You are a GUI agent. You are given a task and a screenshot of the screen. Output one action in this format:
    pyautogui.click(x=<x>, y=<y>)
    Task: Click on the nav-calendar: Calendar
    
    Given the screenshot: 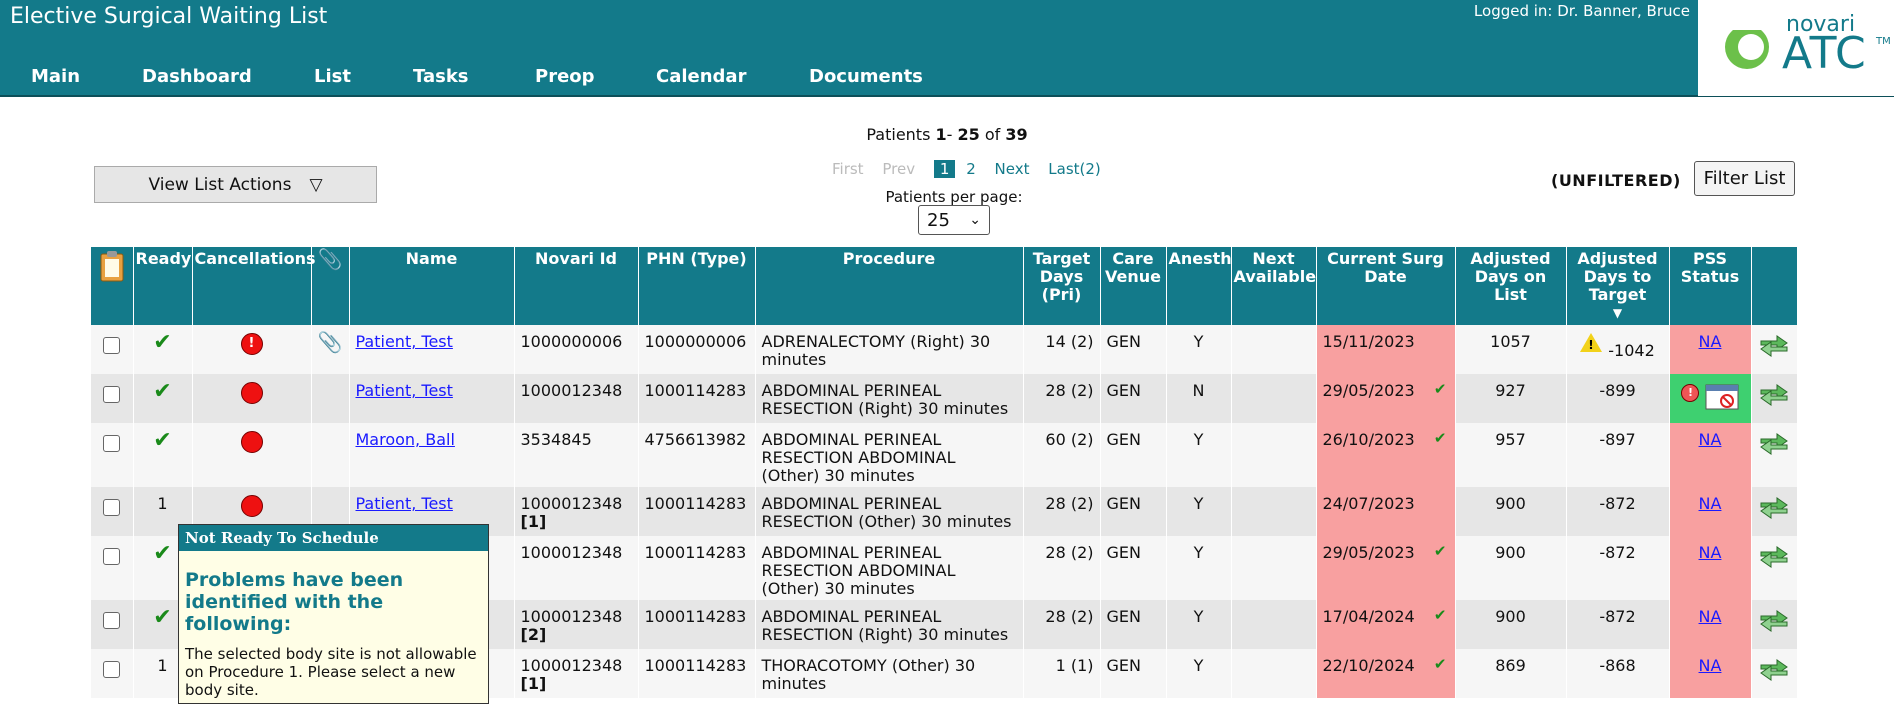 What is the action you would take?
    pyautogui.click(x=701, y=76)
    